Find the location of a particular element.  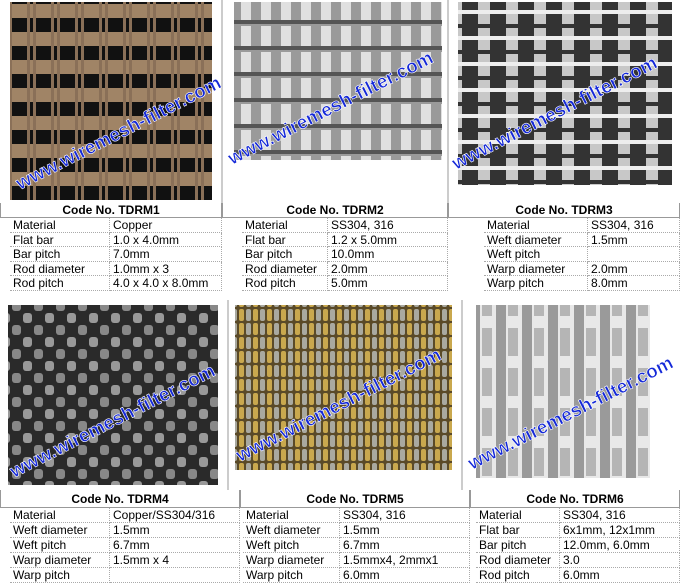

code-label: Code No. TDRM4 is located at coordinates (120, 499).